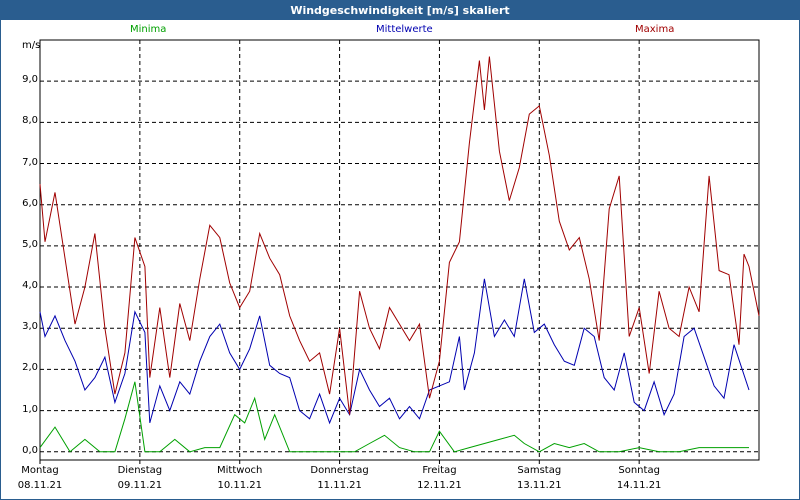 The height and width of the screenshot is (500, 800). Describe the element at coordinates (30, 162) in the screenshot. I see `y-tick-label: 7,0` at that location.